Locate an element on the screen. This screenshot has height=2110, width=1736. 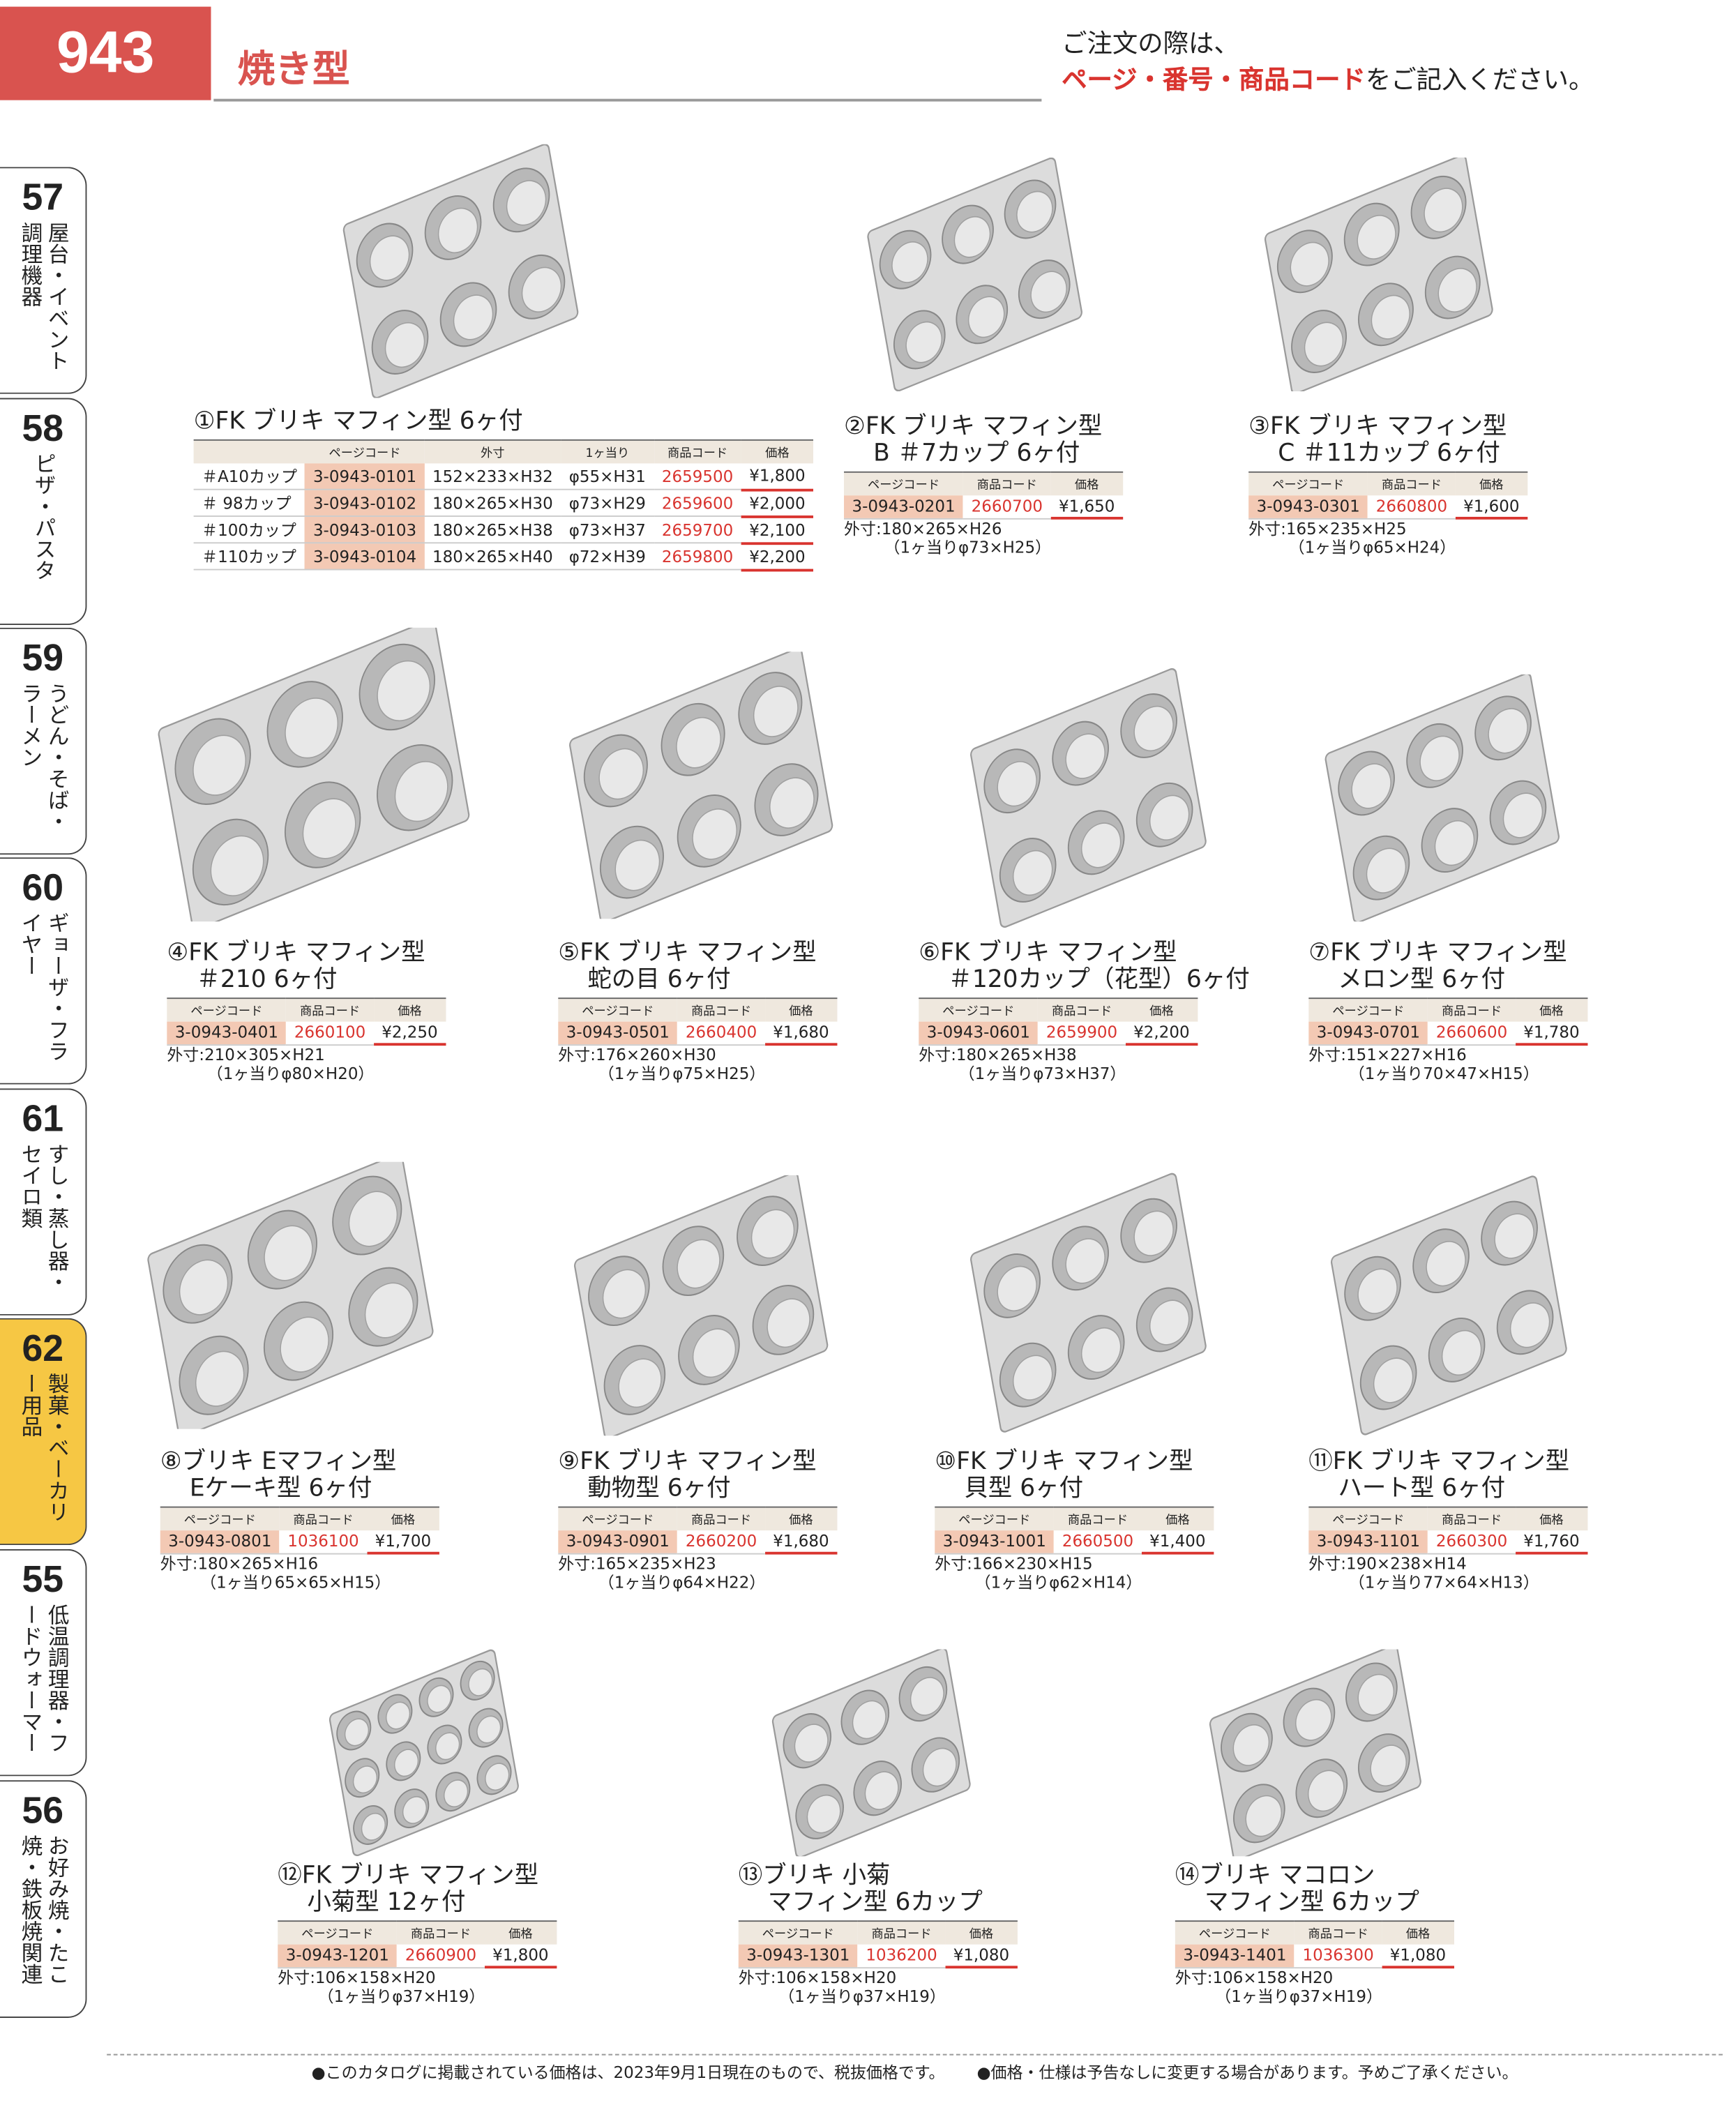
table-row: 3-0943-0901 2660200 ¥1,680 is located at coordinates (698, 1542).